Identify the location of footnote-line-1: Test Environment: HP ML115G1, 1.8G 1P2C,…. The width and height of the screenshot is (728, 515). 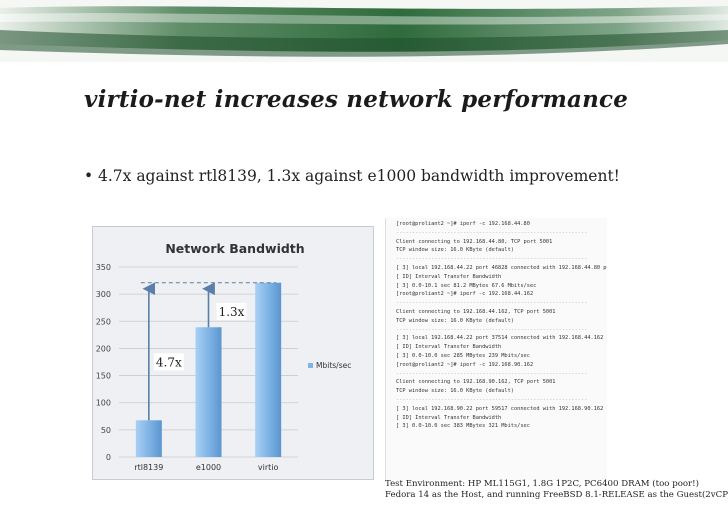
(542, 484).